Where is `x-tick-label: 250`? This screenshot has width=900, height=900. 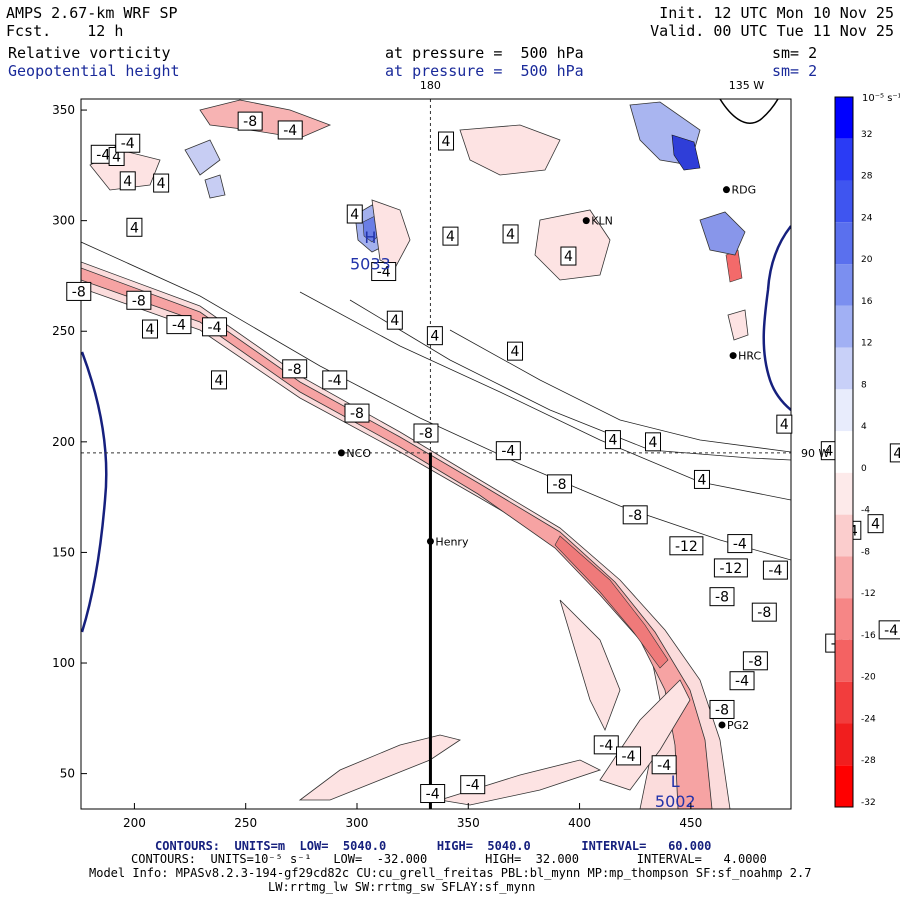
x-tick-label: 250 is located at coordinates (245, 823).